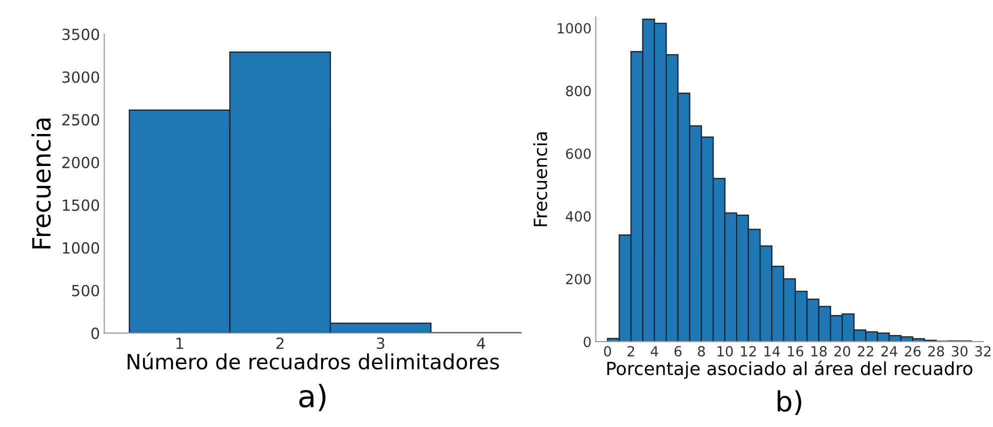  What do you see at coordinates (819, 351) in the screenshot?
I see `x-tick-label: 18` at bounding box center [819, 351].